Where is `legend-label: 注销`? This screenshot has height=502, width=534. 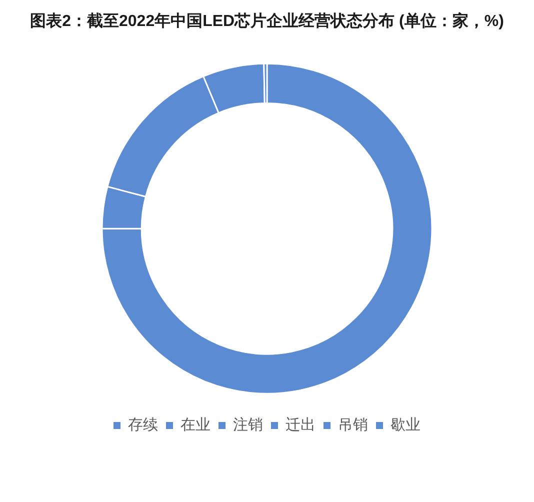 legend-label: 注销 is located at coordinates (248, 425).